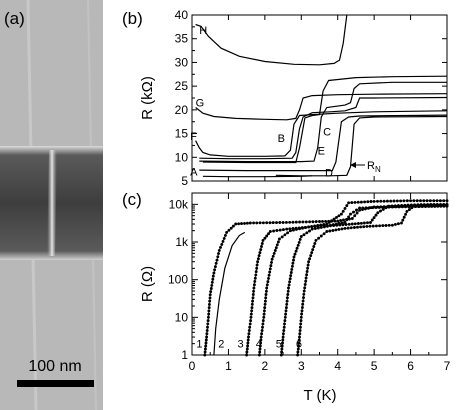 Image resolution: width=457 pixels, height=410 pixels. I want to click on chart-c-ylabel: R (Ω), so click(147, 284).